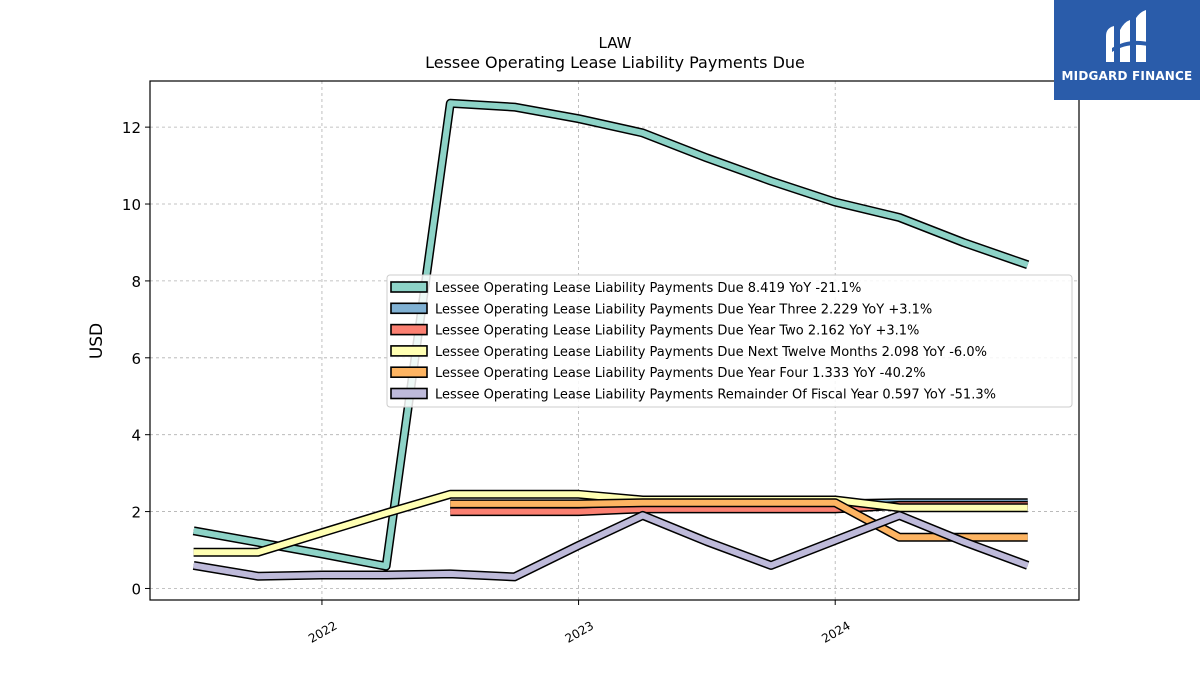  Describe the element at coordinates (136, 513) in the screenshot. I see `y-tick-label: 2` at that location.